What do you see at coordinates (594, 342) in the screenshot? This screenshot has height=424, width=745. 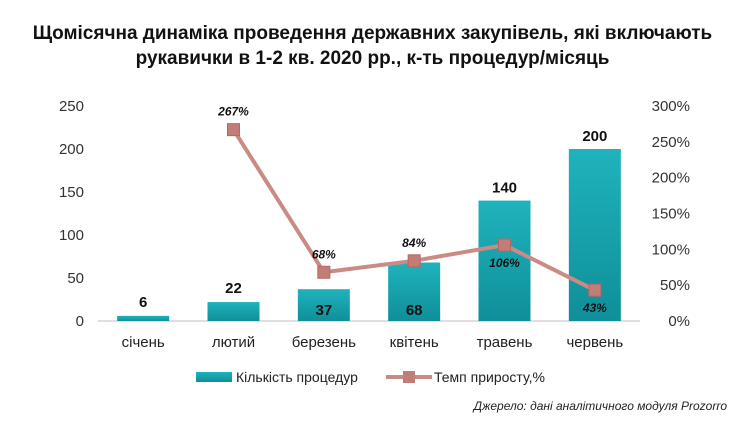 I see `category-label: червень` at bounding box center [594, 342].